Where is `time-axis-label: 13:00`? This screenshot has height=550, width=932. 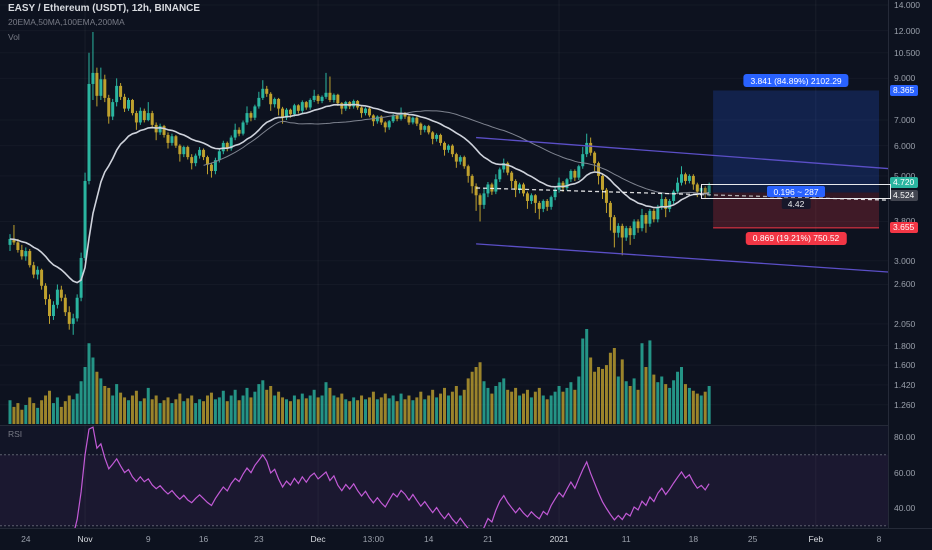 time-axis-label: 13:00 is located at coordinates (373, 539).